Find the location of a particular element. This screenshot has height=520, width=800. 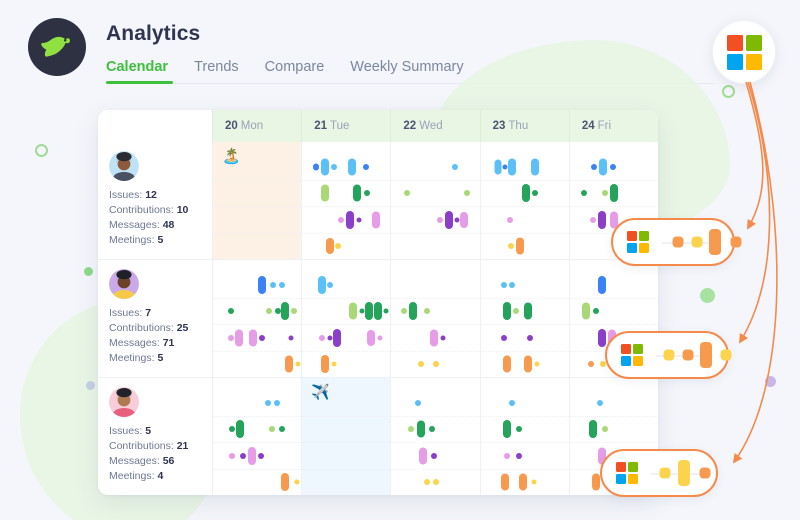

calendar-cell-tue: ✈️ is located at coordinates (347, 436).